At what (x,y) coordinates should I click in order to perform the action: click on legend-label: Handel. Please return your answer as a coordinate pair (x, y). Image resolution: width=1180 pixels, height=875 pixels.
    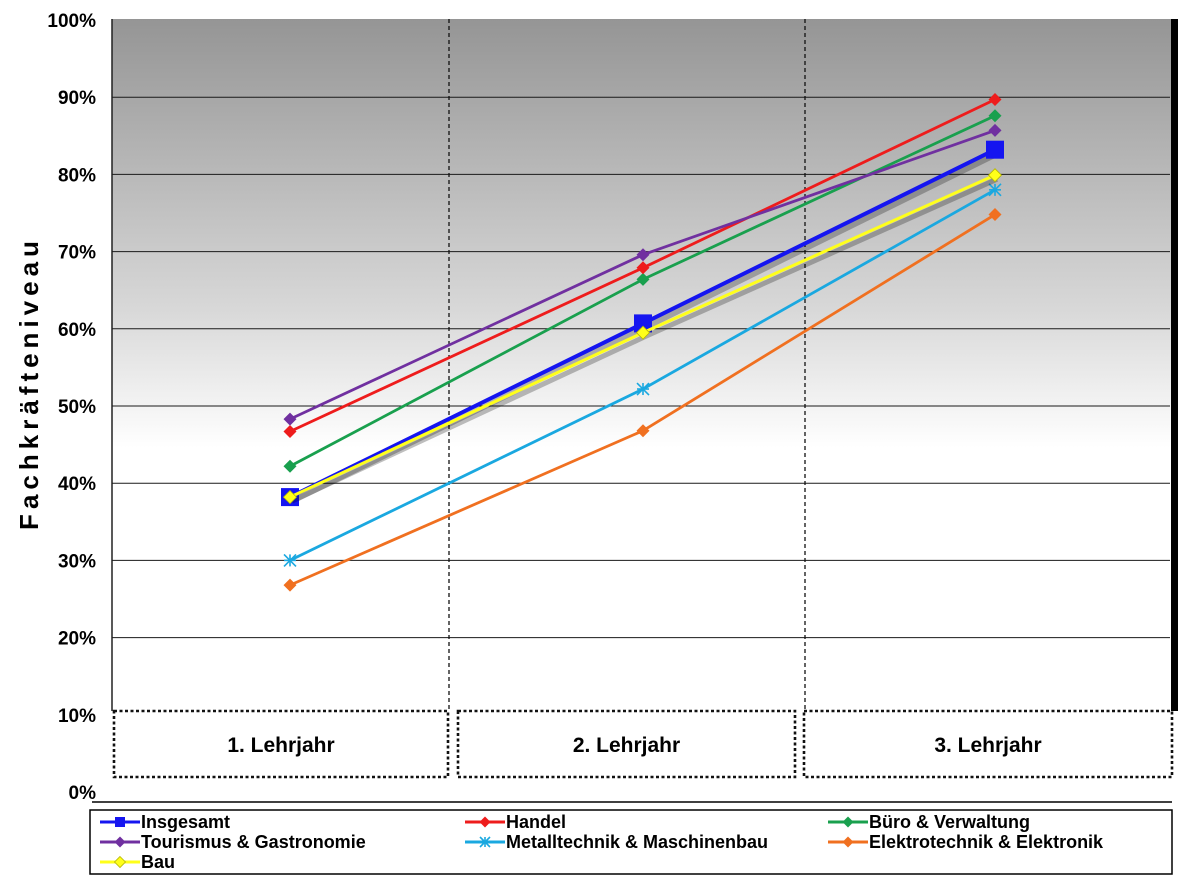
    Looking at the image, I should click on (536, 822).